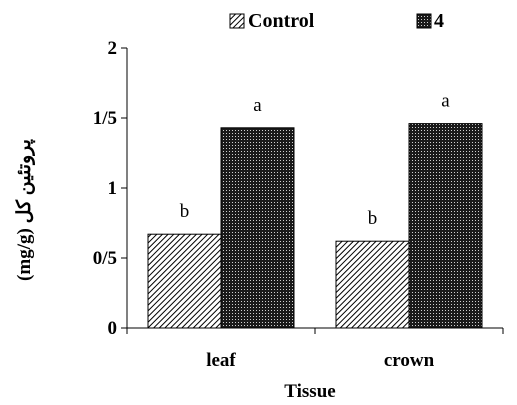 The image size is (517, 405). I want to click on y-tick-label: 0, so click(113, 328).